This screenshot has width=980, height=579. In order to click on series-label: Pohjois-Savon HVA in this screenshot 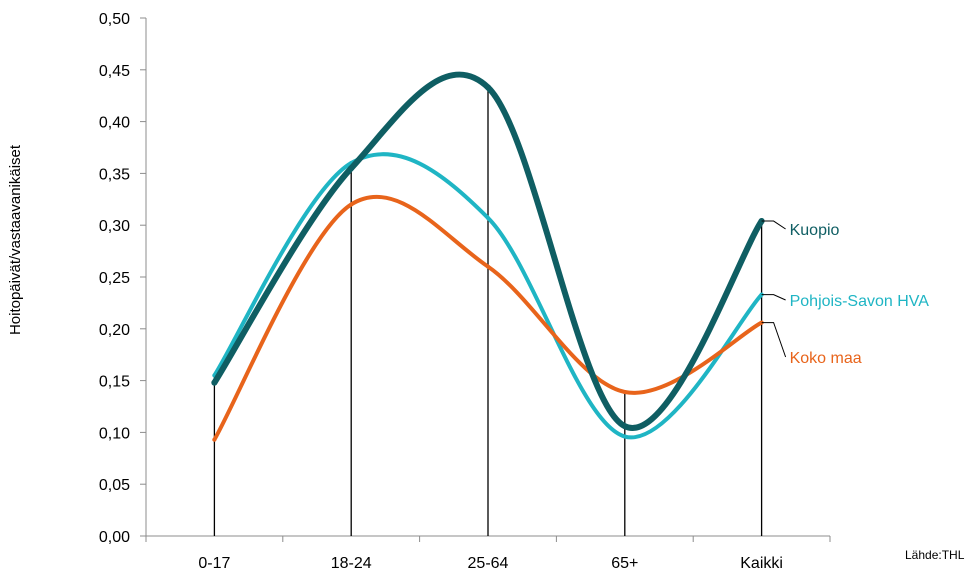, I will do `click(860, 301)`.